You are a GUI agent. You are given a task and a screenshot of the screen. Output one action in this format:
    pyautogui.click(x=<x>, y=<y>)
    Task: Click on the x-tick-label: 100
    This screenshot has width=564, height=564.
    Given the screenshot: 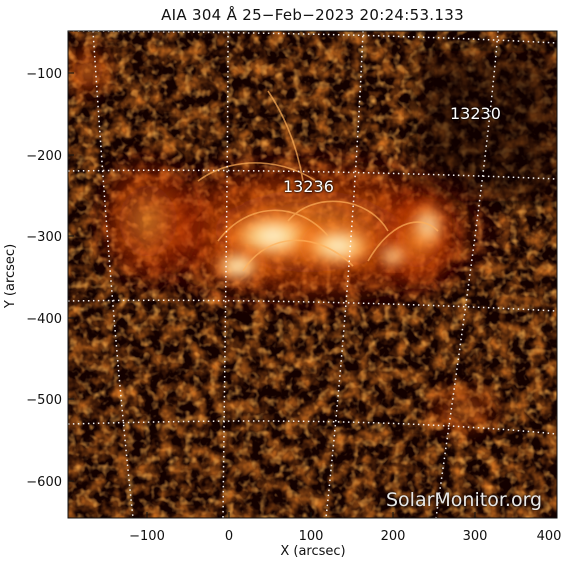 What is the action you would take?
    pyautogui.click(x=311, y=536)
    